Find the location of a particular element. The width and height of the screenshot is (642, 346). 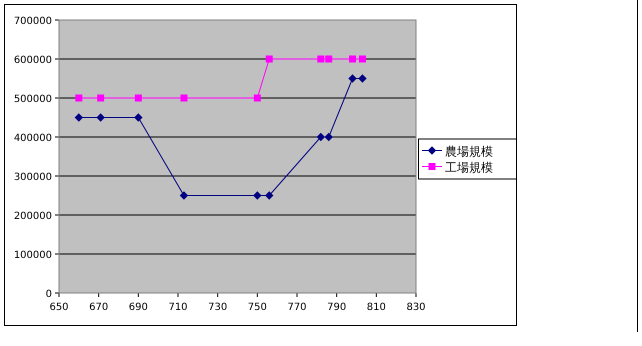

x-tick-label: 830 is located at coordinates (416, 307).